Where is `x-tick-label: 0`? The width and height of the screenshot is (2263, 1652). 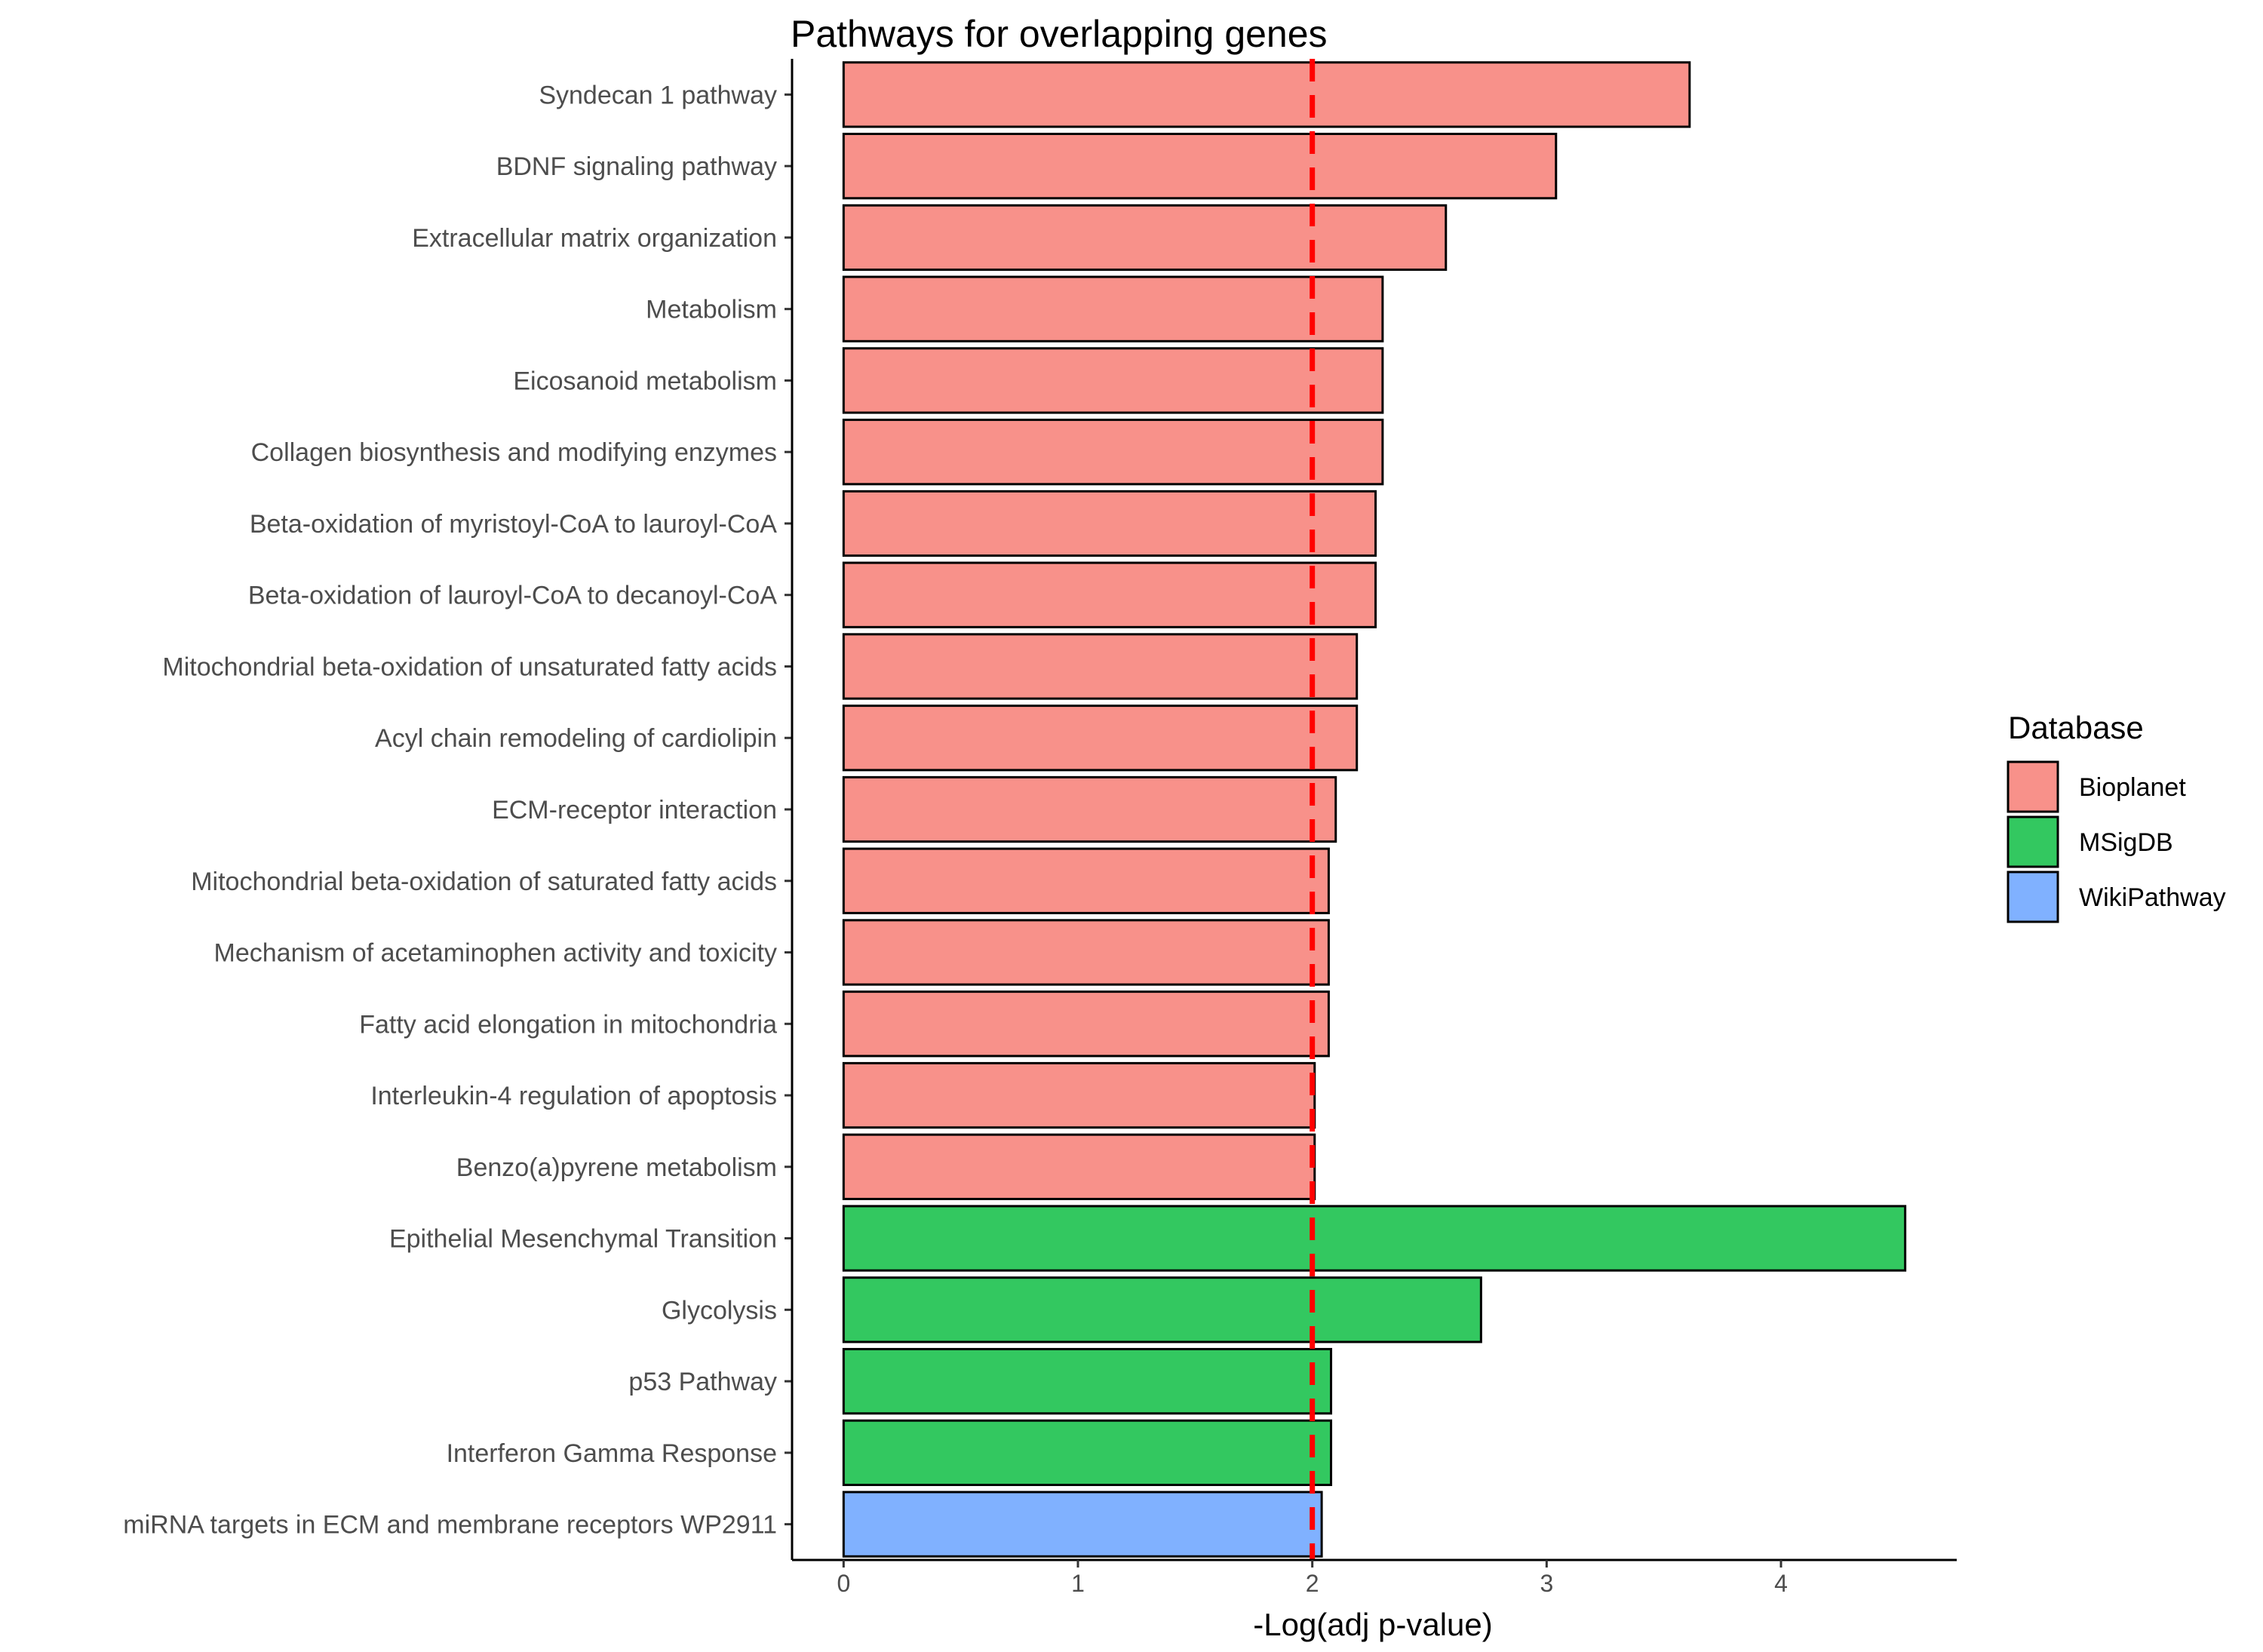
x-tick-label: 0 is located at coordinates (844, 1583).